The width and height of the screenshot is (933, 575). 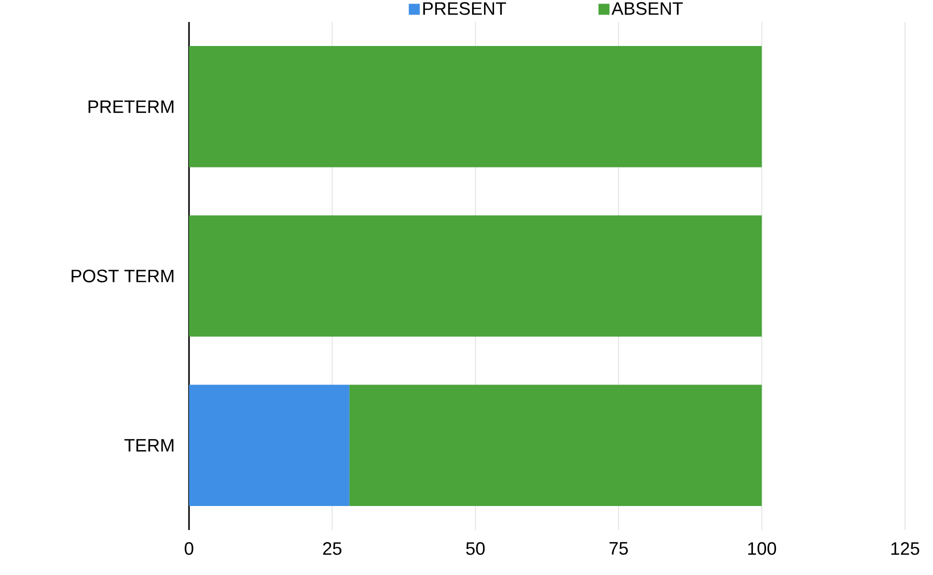 What do you see at coordinates (762, 548) in the screenshot?
I see `x-tick-label: 100` at bounding box center [762, 548].